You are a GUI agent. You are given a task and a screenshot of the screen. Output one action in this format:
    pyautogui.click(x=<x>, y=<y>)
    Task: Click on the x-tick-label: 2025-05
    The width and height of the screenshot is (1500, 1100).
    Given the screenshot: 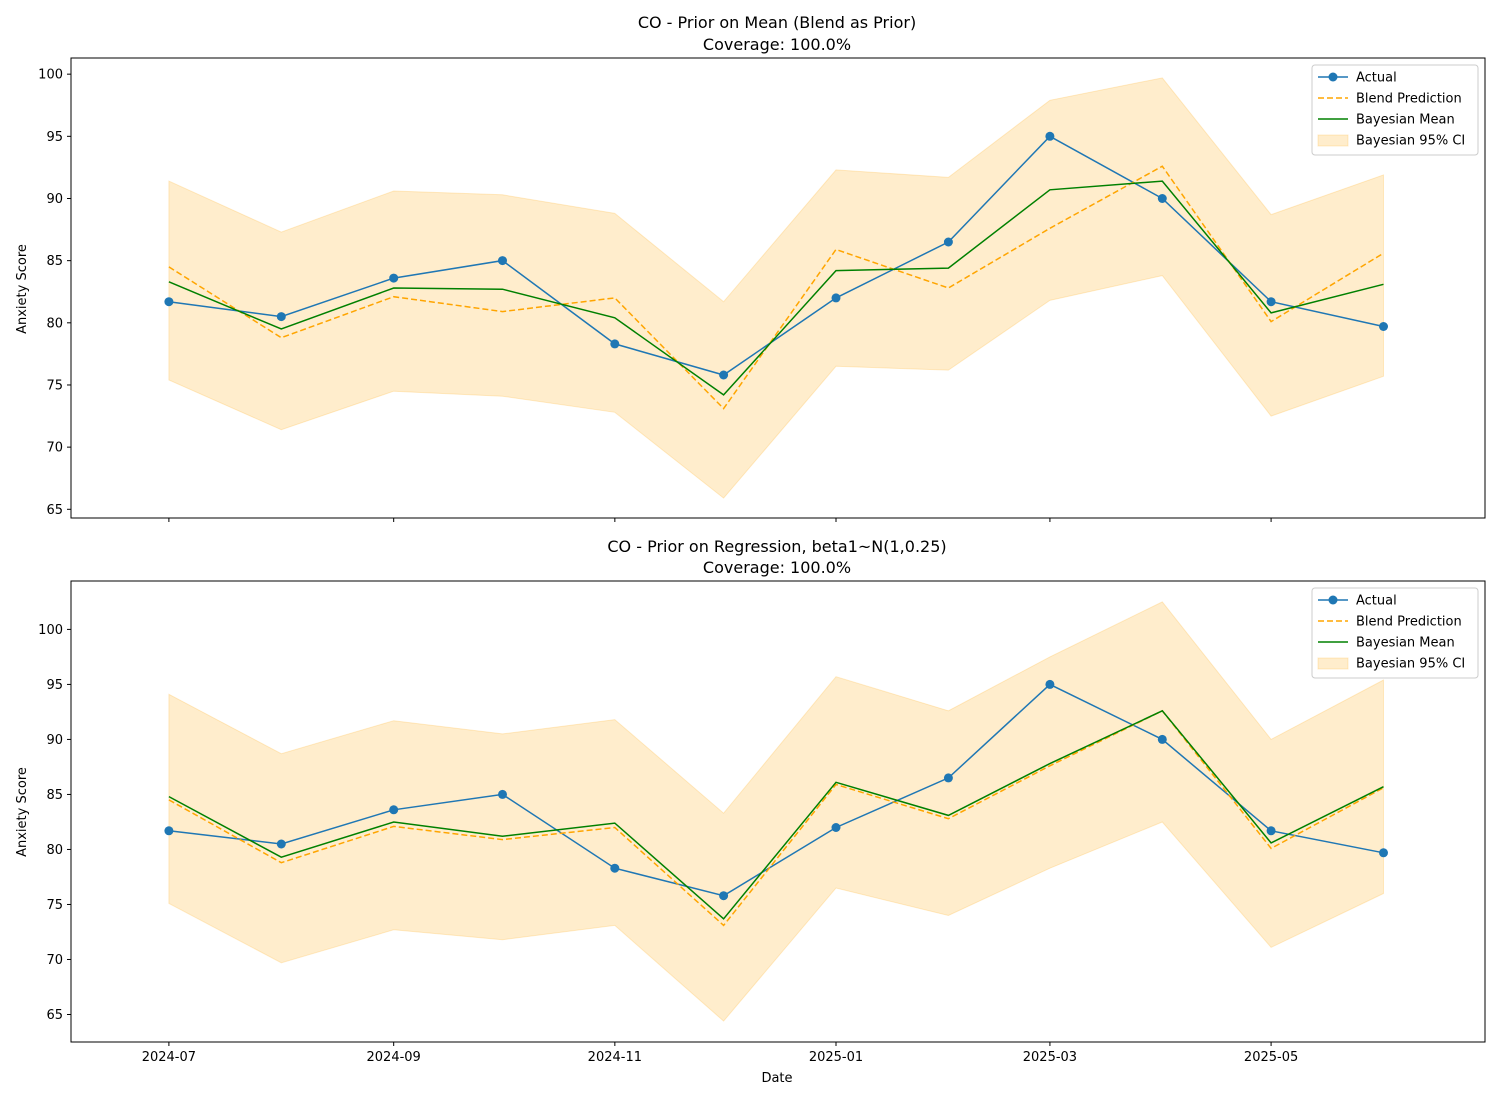 What is the action you would take?
    pyautogui.click(x=1271, y=1057)
    